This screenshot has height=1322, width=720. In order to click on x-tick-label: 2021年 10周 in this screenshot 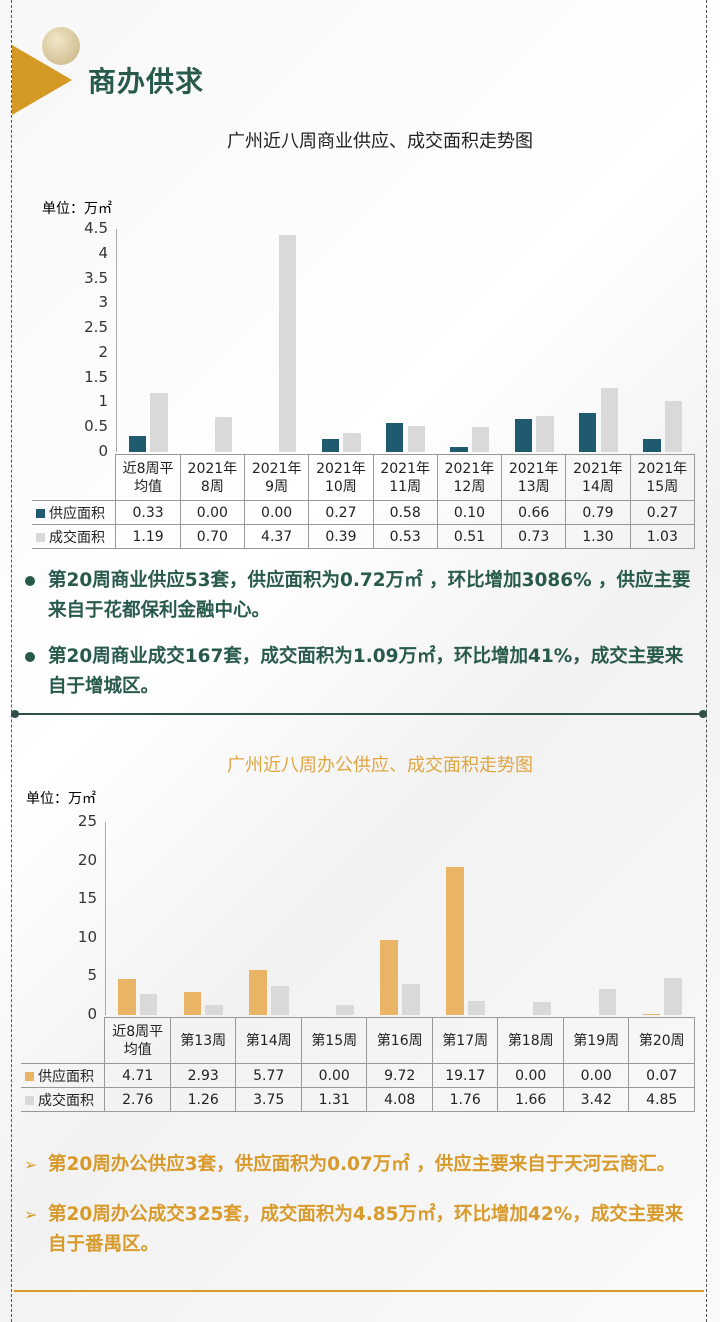, I will do `click(341, 477)`.